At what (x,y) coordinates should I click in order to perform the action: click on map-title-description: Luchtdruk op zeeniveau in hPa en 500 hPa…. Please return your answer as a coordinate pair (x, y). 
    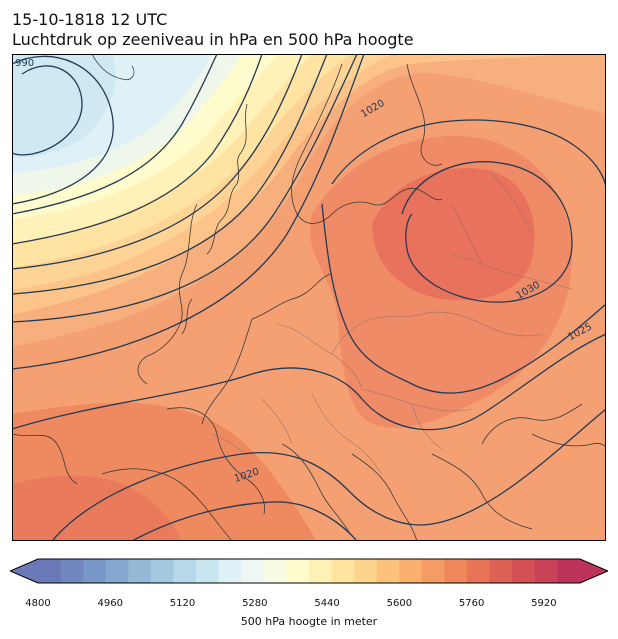
    Looking at the image, I should click on (213, 39).